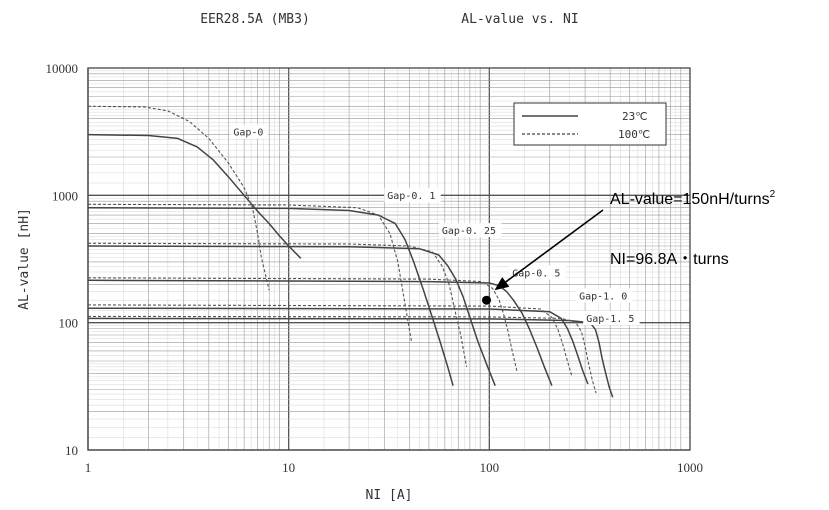 The height and width of the screenshot is (510, 829). I want to click on annotation: AL-value=150nH/turns2 NI=96.8A・turns, so click(628, 247).